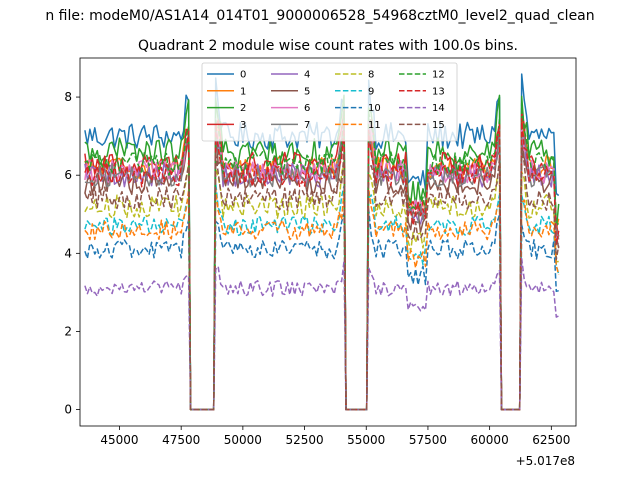  Describe the element at coordinates (304, 440) in the screenshot. I see `x-tick-label: 52500` at that location.